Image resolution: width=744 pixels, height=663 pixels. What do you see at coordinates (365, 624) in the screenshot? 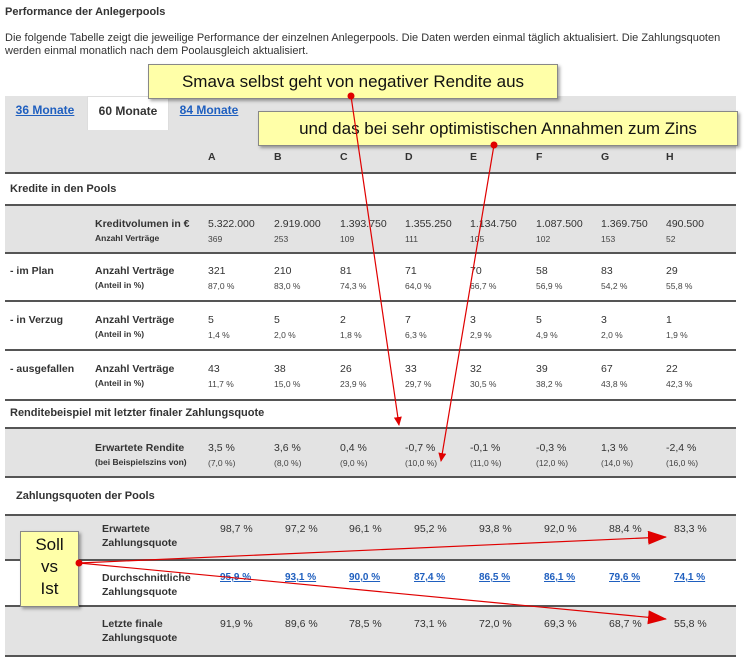
I see `quote-value: 78,5 %` at bounding box center [365, 624].